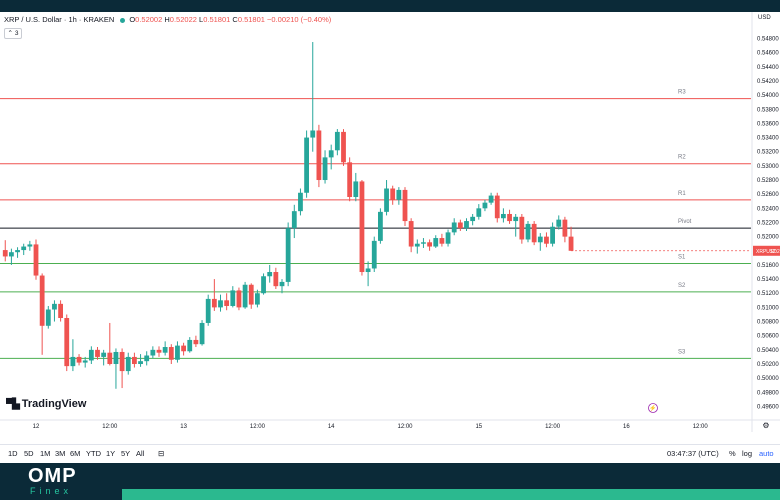 Image resolution: width=780 pixels, height=500 pixels. Describe the element at coordinates (13, 404) in the screenshot. I see `tradingview-mark-icon: ▀▙` at that location.